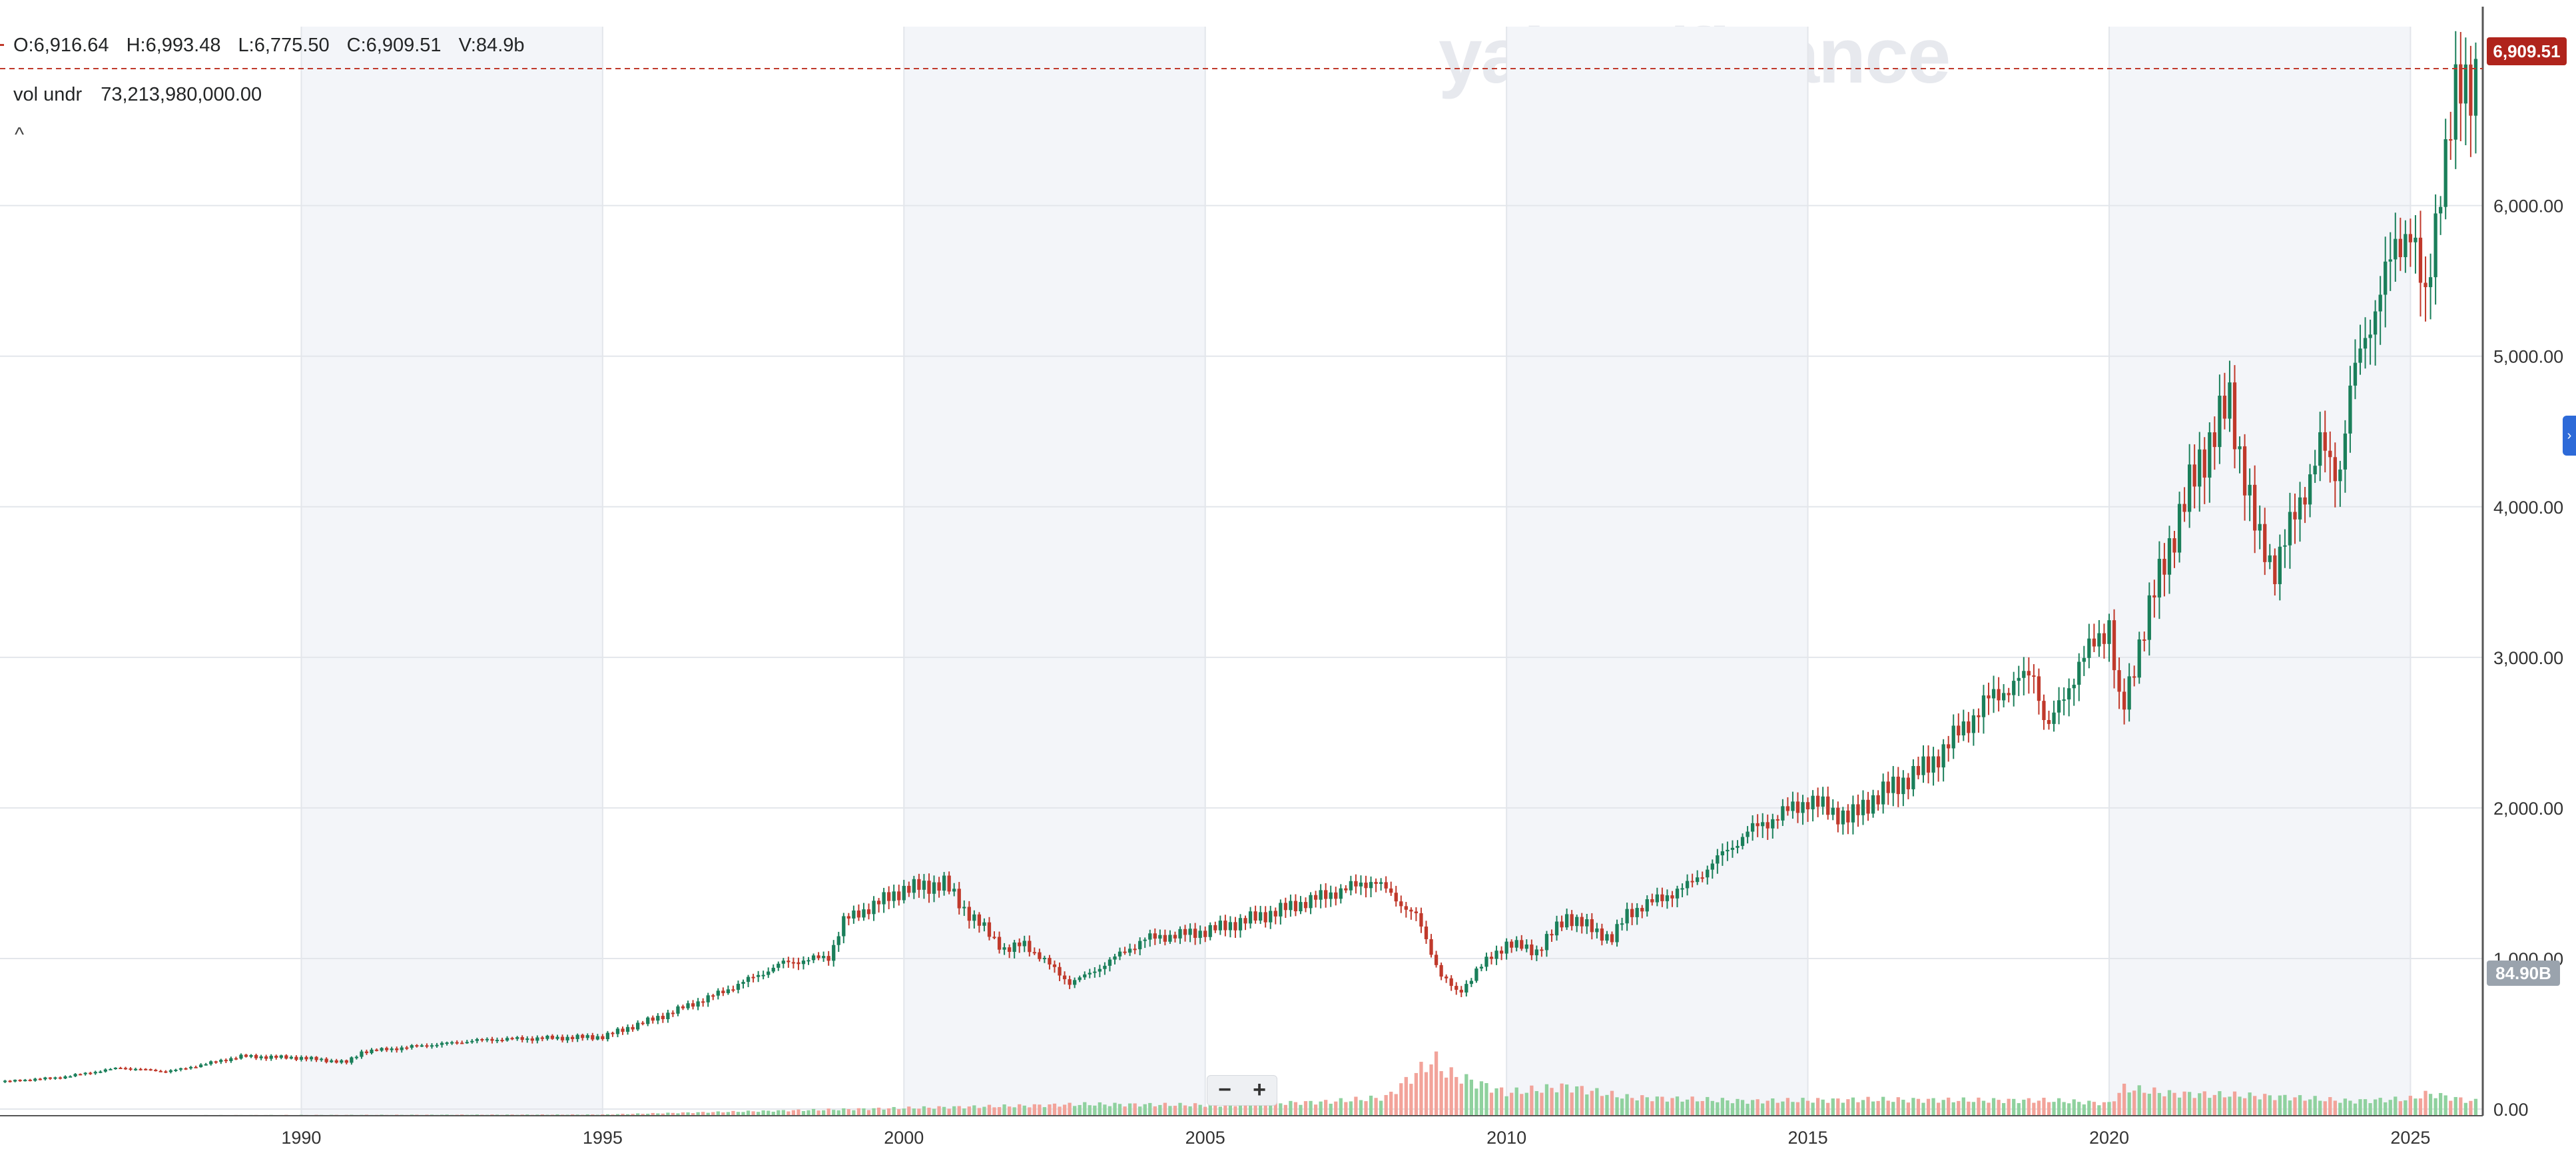 Image resolution: width=2576 pixels, height=1171 pixels. Describe the element at coordinates (20, 135) in the screenshot. I see `collapse-chevron-icon: ^` at that location.